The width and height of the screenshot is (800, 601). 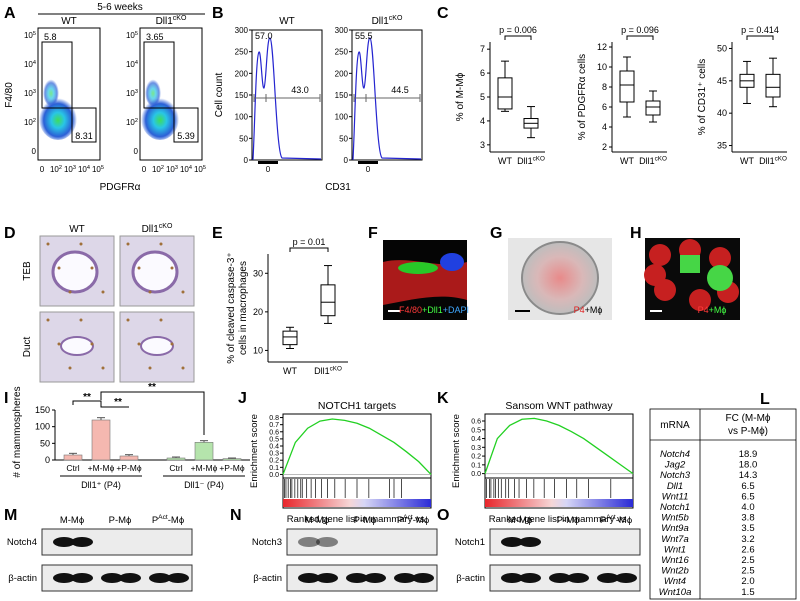 I want to click on panel-letter: M, so click(x=10, y=515).